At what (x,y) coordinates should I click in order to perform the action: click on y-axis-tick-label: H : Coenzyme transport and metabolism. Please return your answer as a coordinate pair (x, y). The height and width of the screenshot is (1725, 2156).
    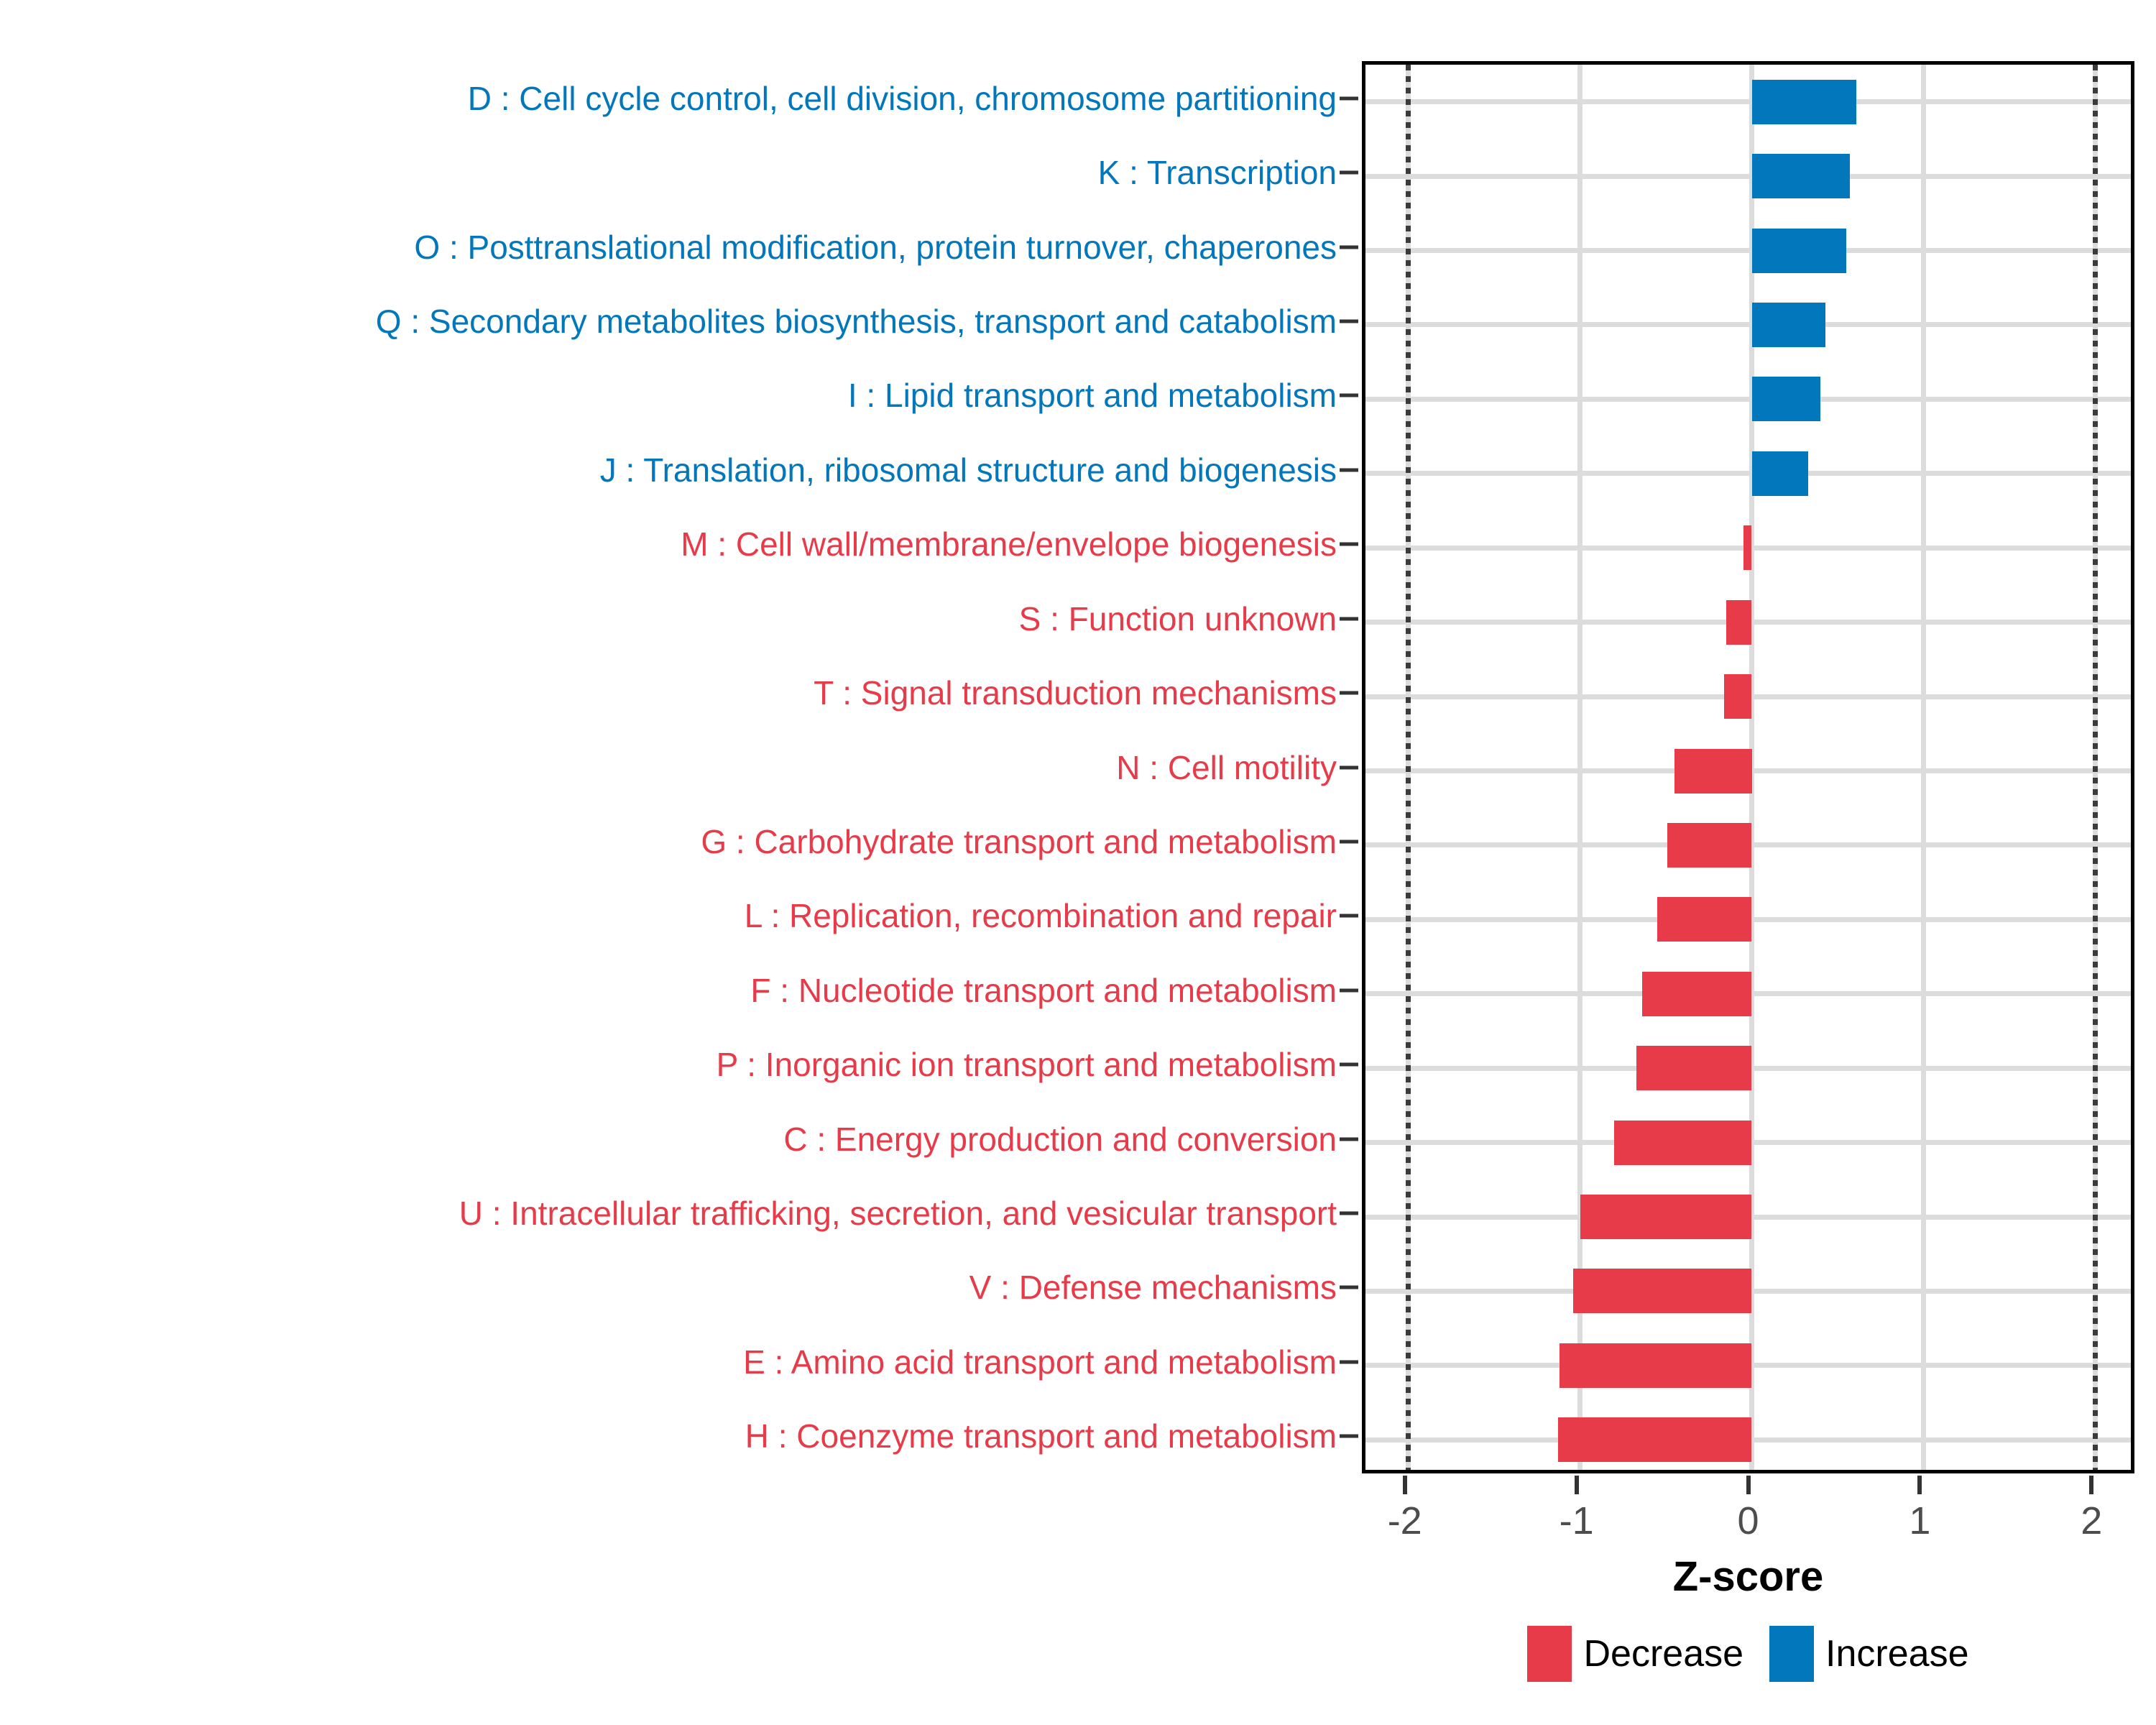
    Looking at the image, I should click on (1041, 1436).